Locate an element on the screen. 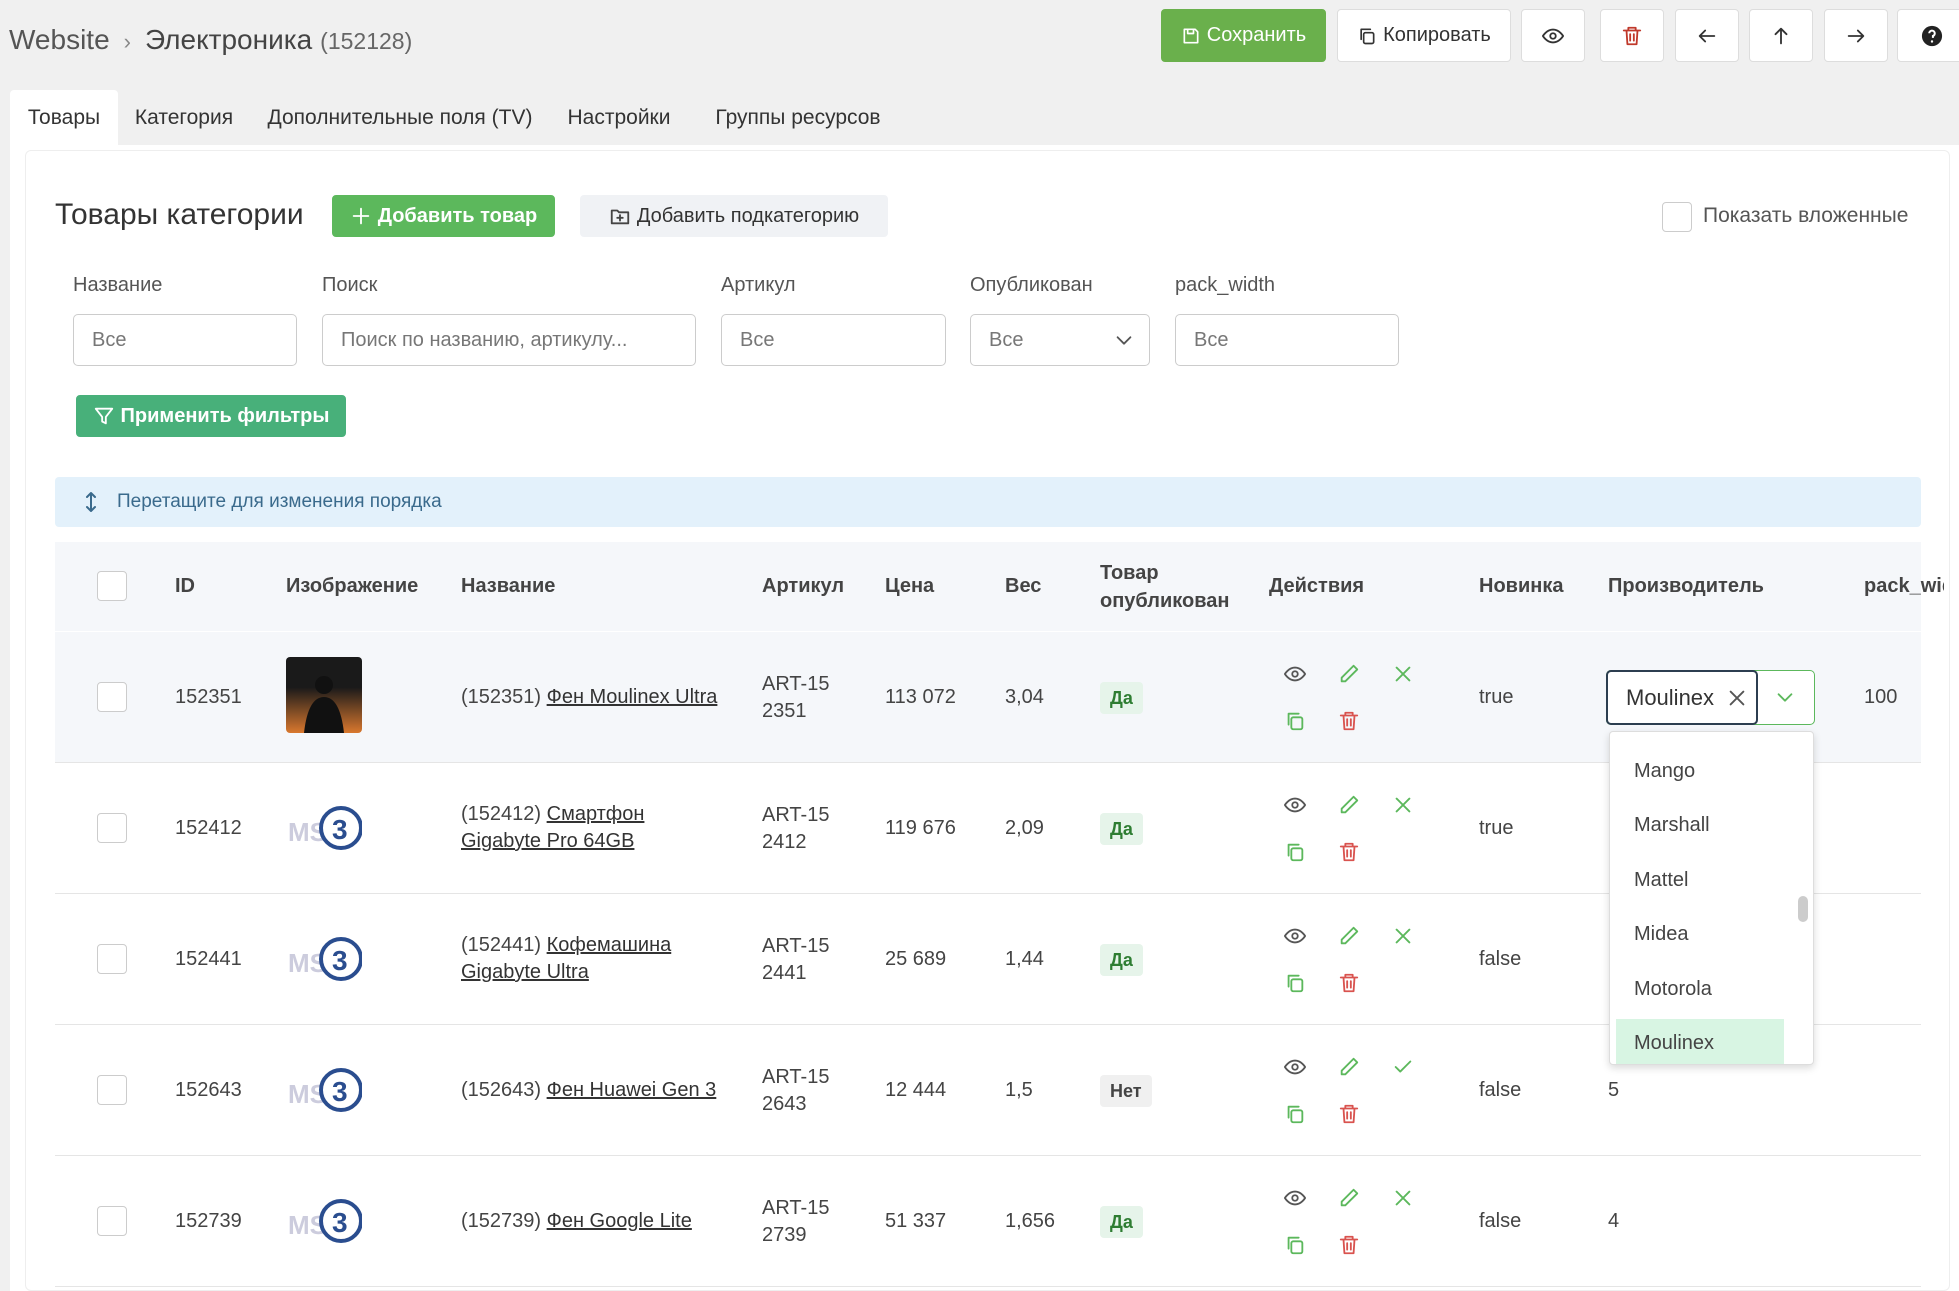  column-header: Товар опубликован is located at coordinates (1165, 586).